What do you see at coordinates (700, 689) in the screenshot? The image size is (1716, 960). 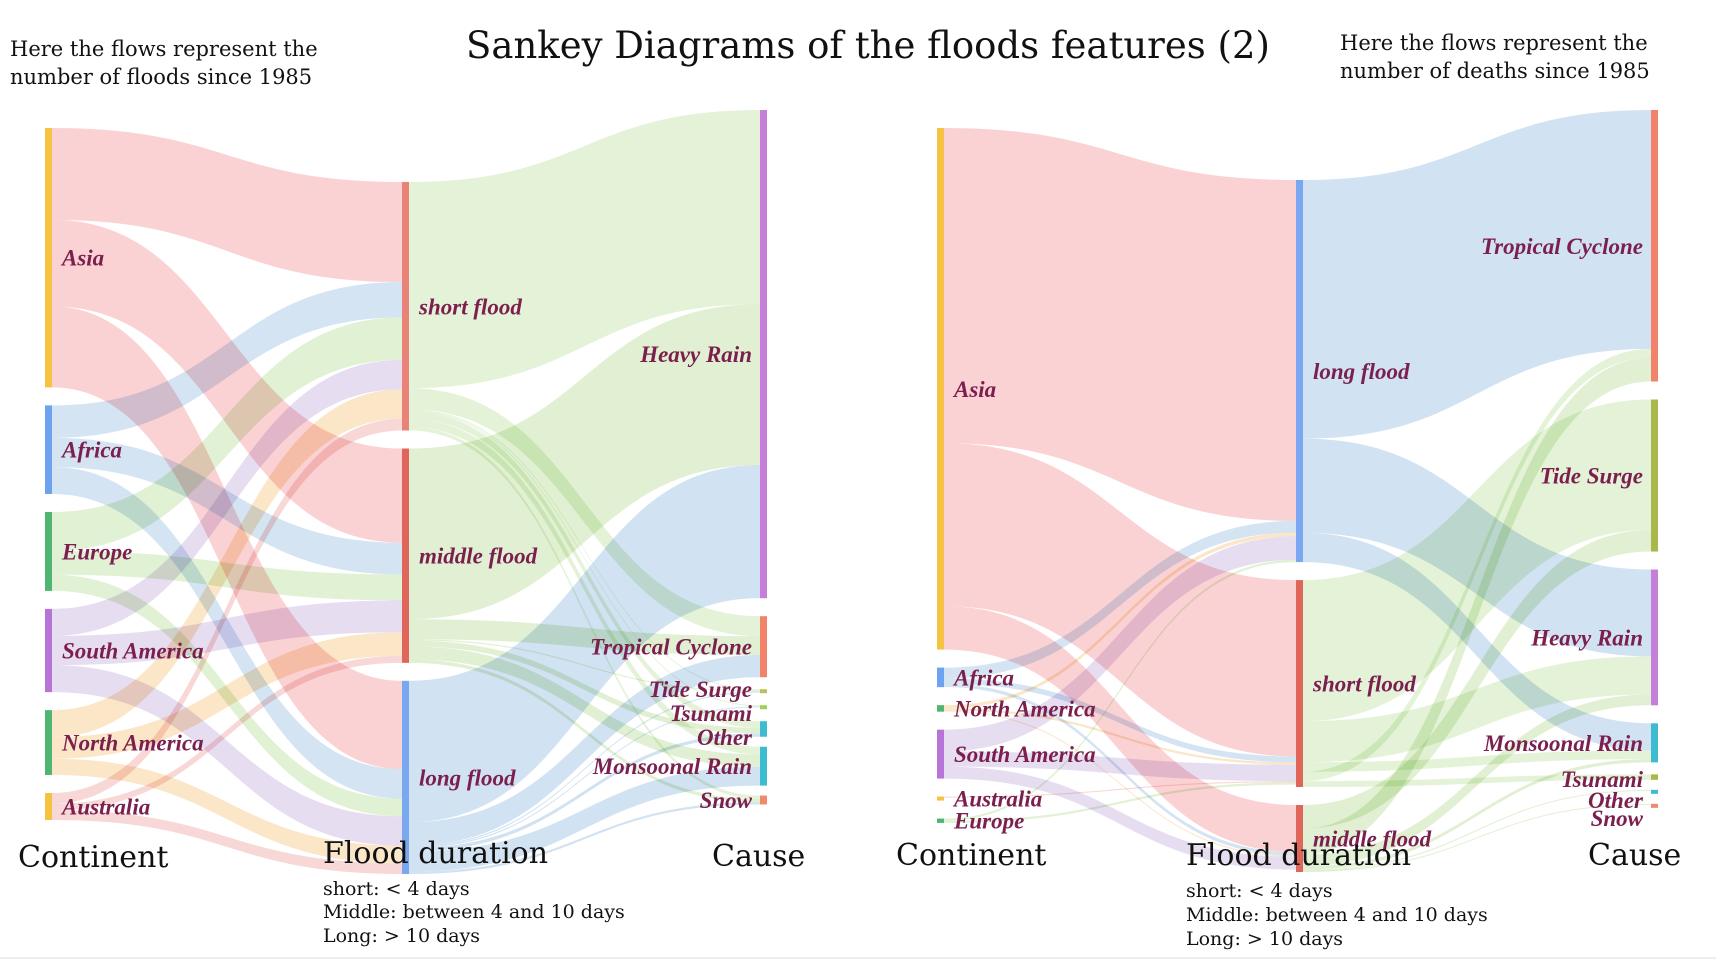 I see `floods-label-tide-surge: Tide Surge` at bounding box center [700, 689].